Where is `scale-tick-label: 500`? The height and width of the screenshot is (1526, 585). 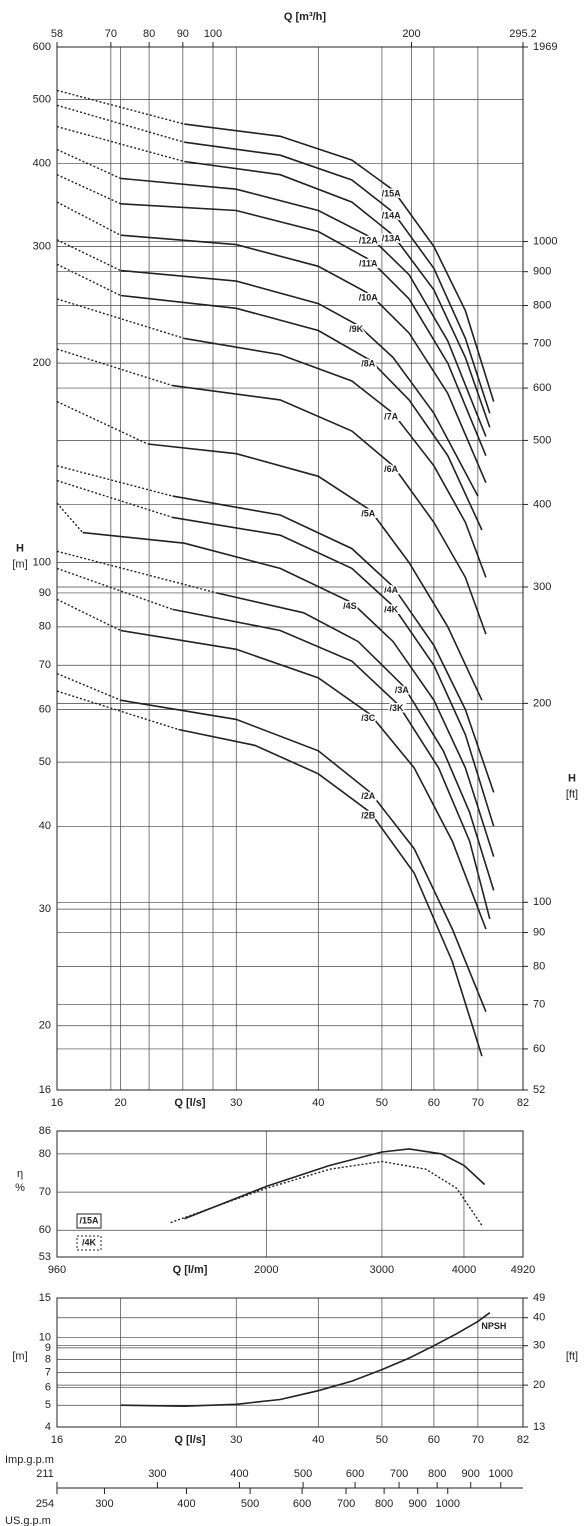 scale-tick-label: 500 is located at coordinates (250, 1504).